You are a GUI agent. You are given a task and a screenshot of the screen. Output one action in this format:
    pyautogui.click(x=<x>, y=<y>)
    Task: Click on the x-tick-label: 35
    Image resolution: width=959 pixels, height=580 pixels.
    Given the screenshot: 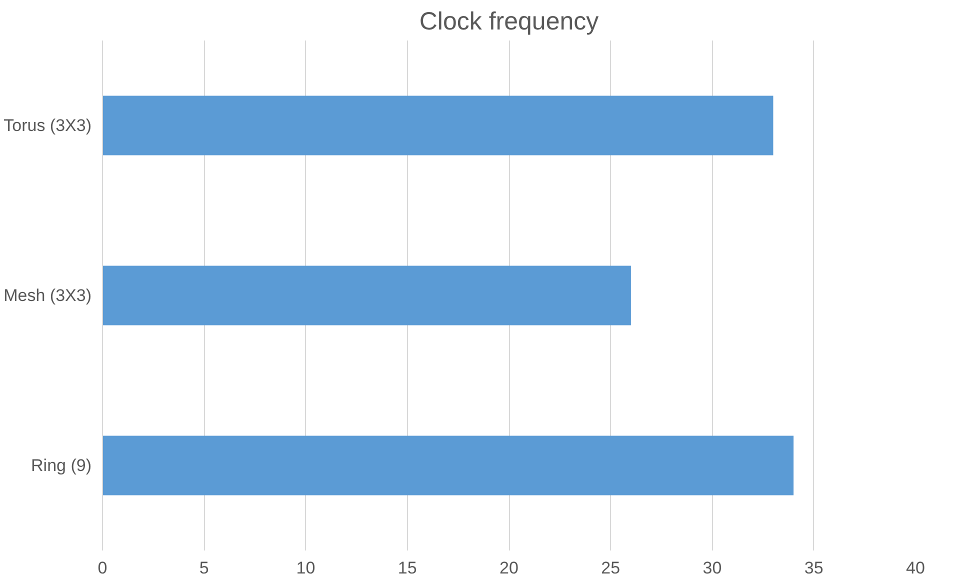 What is the action you would take?
    pyautogui.click(x=814, y=568)
    